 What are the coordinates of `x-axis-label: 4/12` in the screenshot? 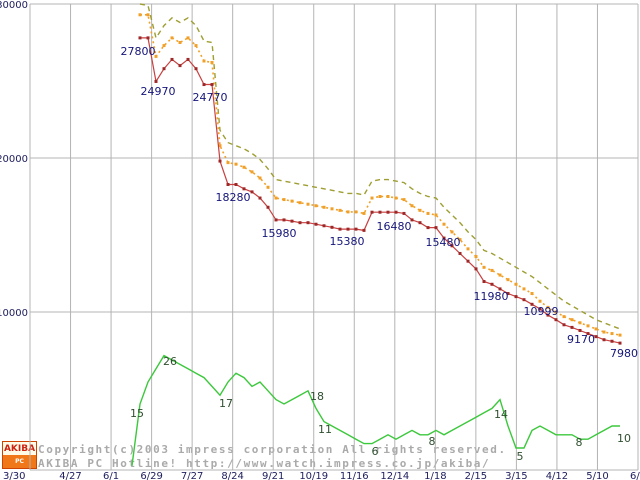 It's located at (557, 475).